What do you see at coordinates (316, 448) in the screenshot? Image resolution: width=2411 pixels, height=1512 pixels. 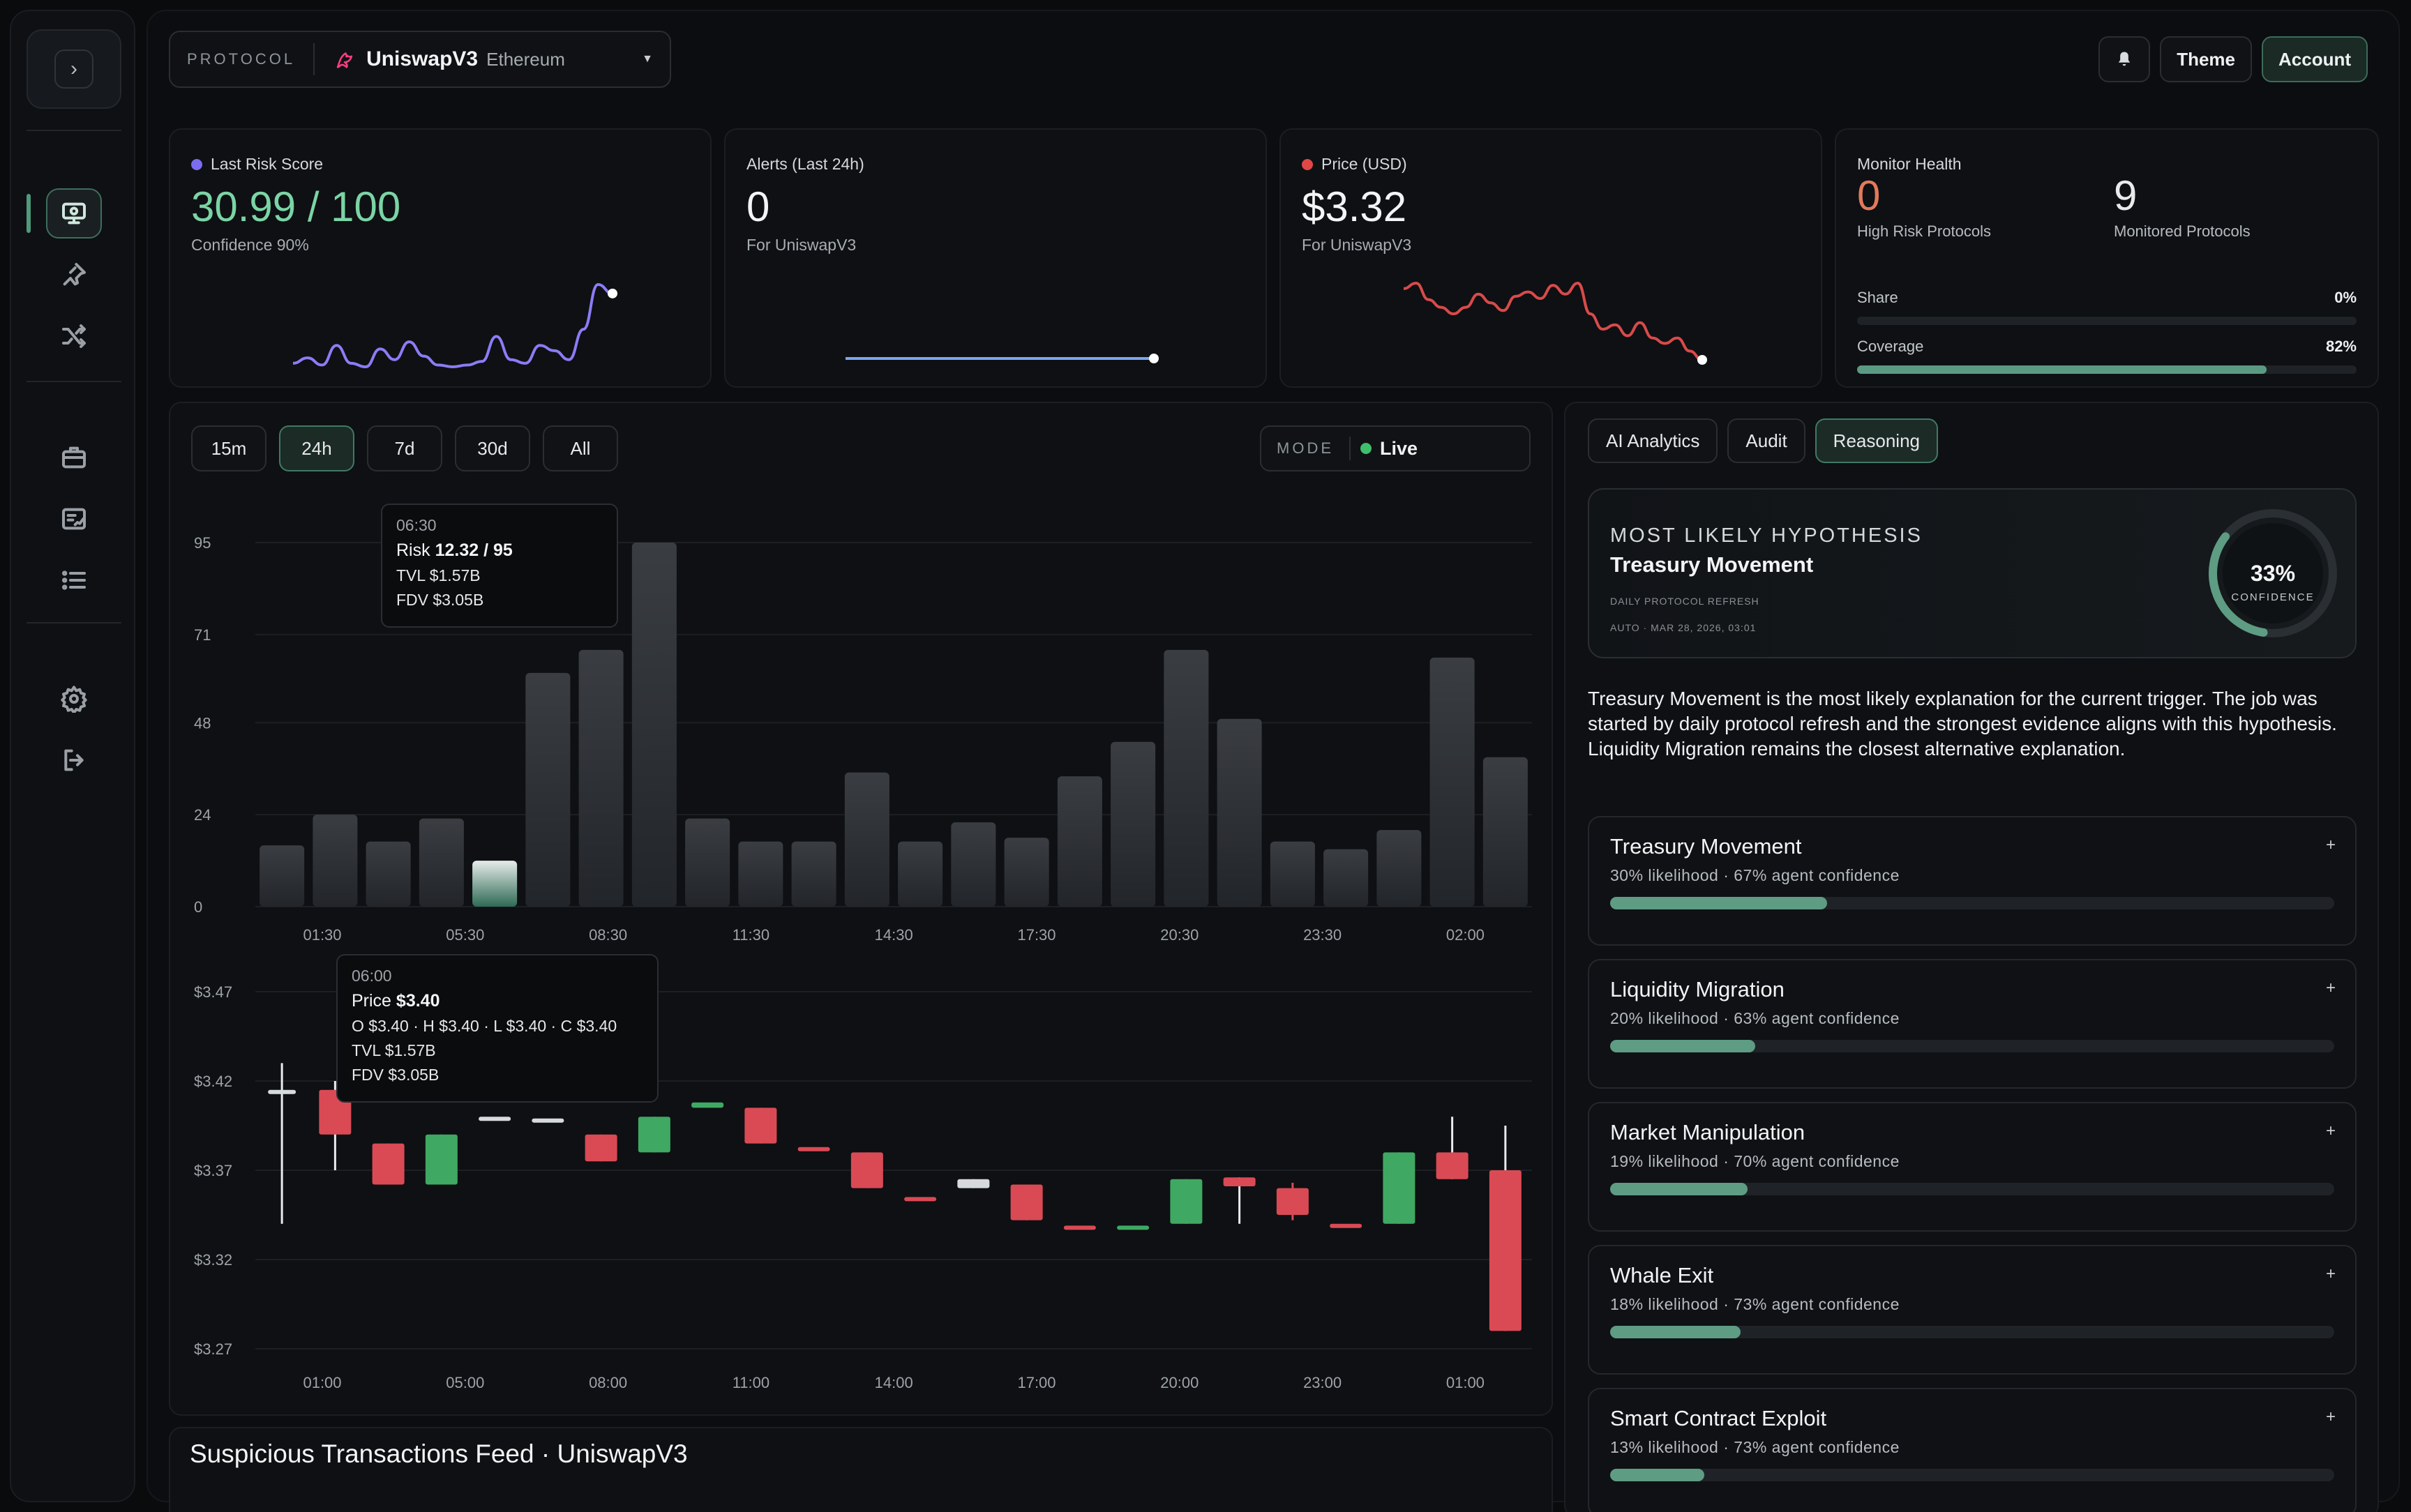 I see `range-button-24h: 24h` at bounding box center [316, 448].